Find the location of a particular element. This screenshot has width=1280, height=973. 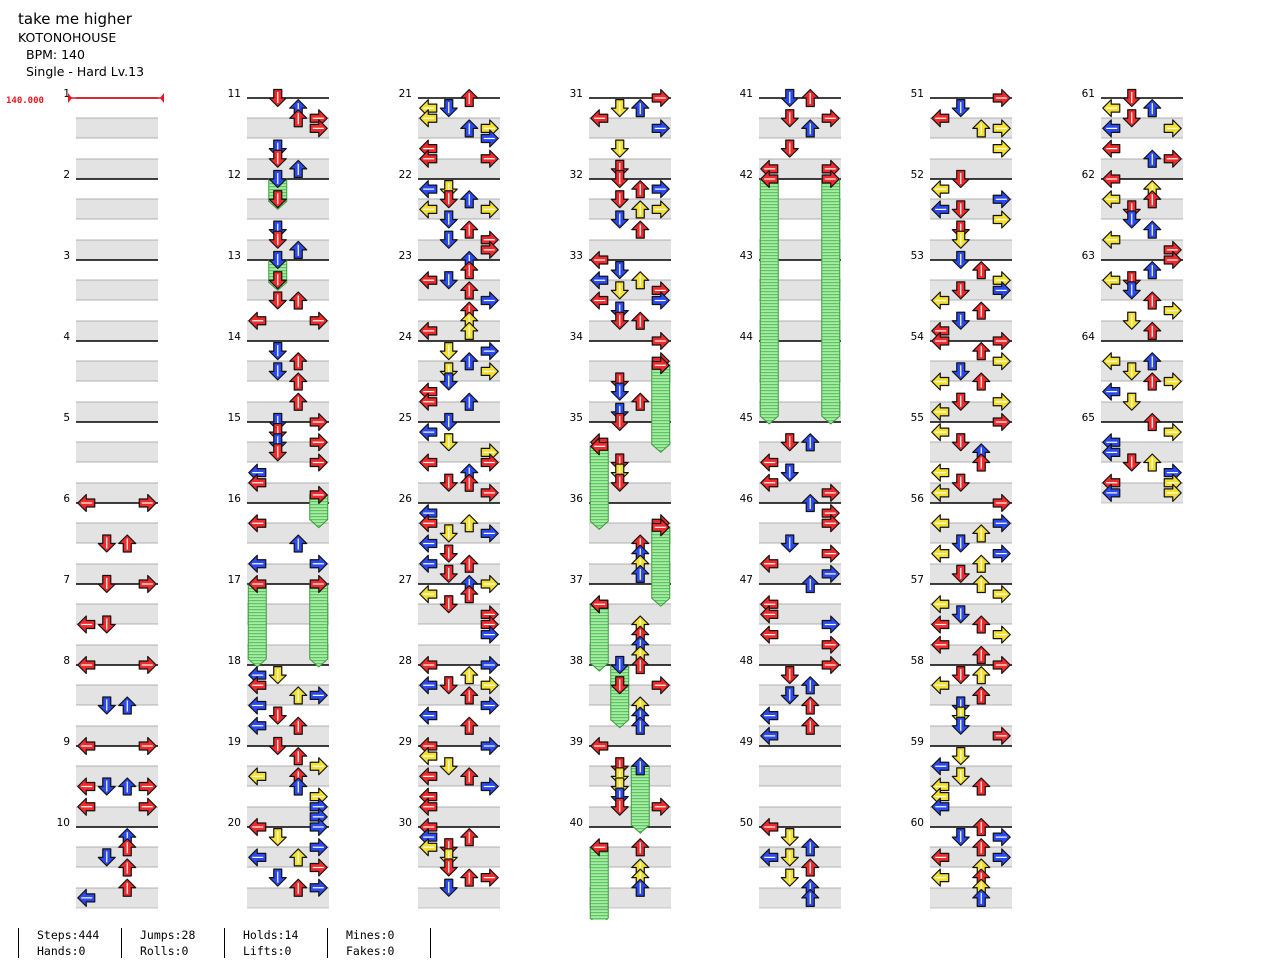

measure-label: 16 is located at coordinates (235, 499).